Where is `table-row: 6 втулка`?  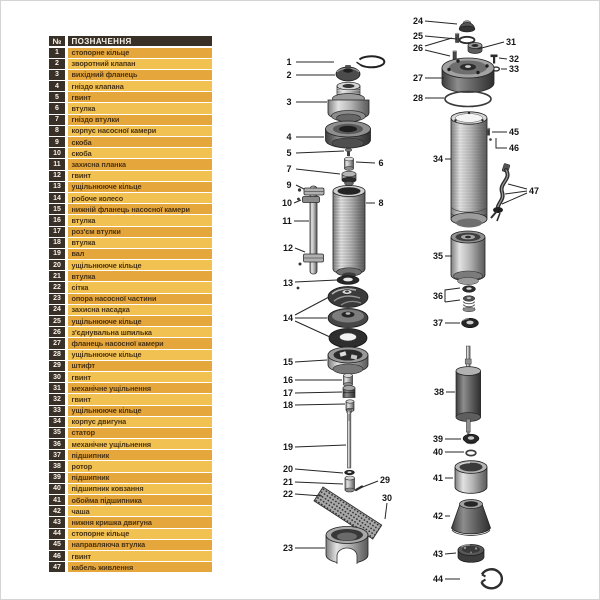 table-row: 6 втулка is located at coordinates (130, 108).